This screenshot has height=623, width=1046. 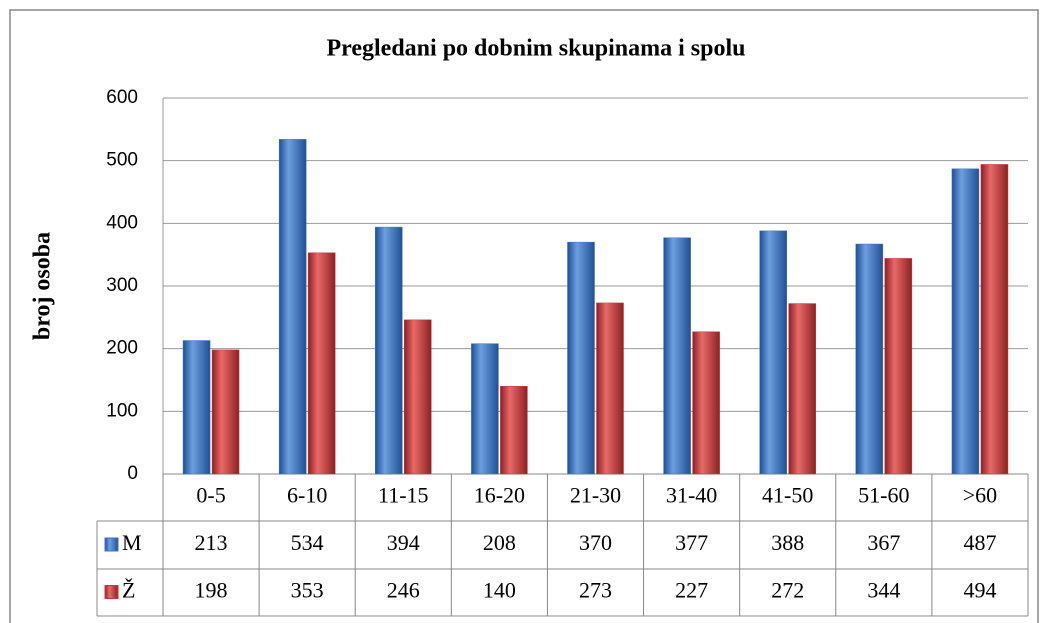 I want to click on table-value: 198, so click(x=211, y=590).